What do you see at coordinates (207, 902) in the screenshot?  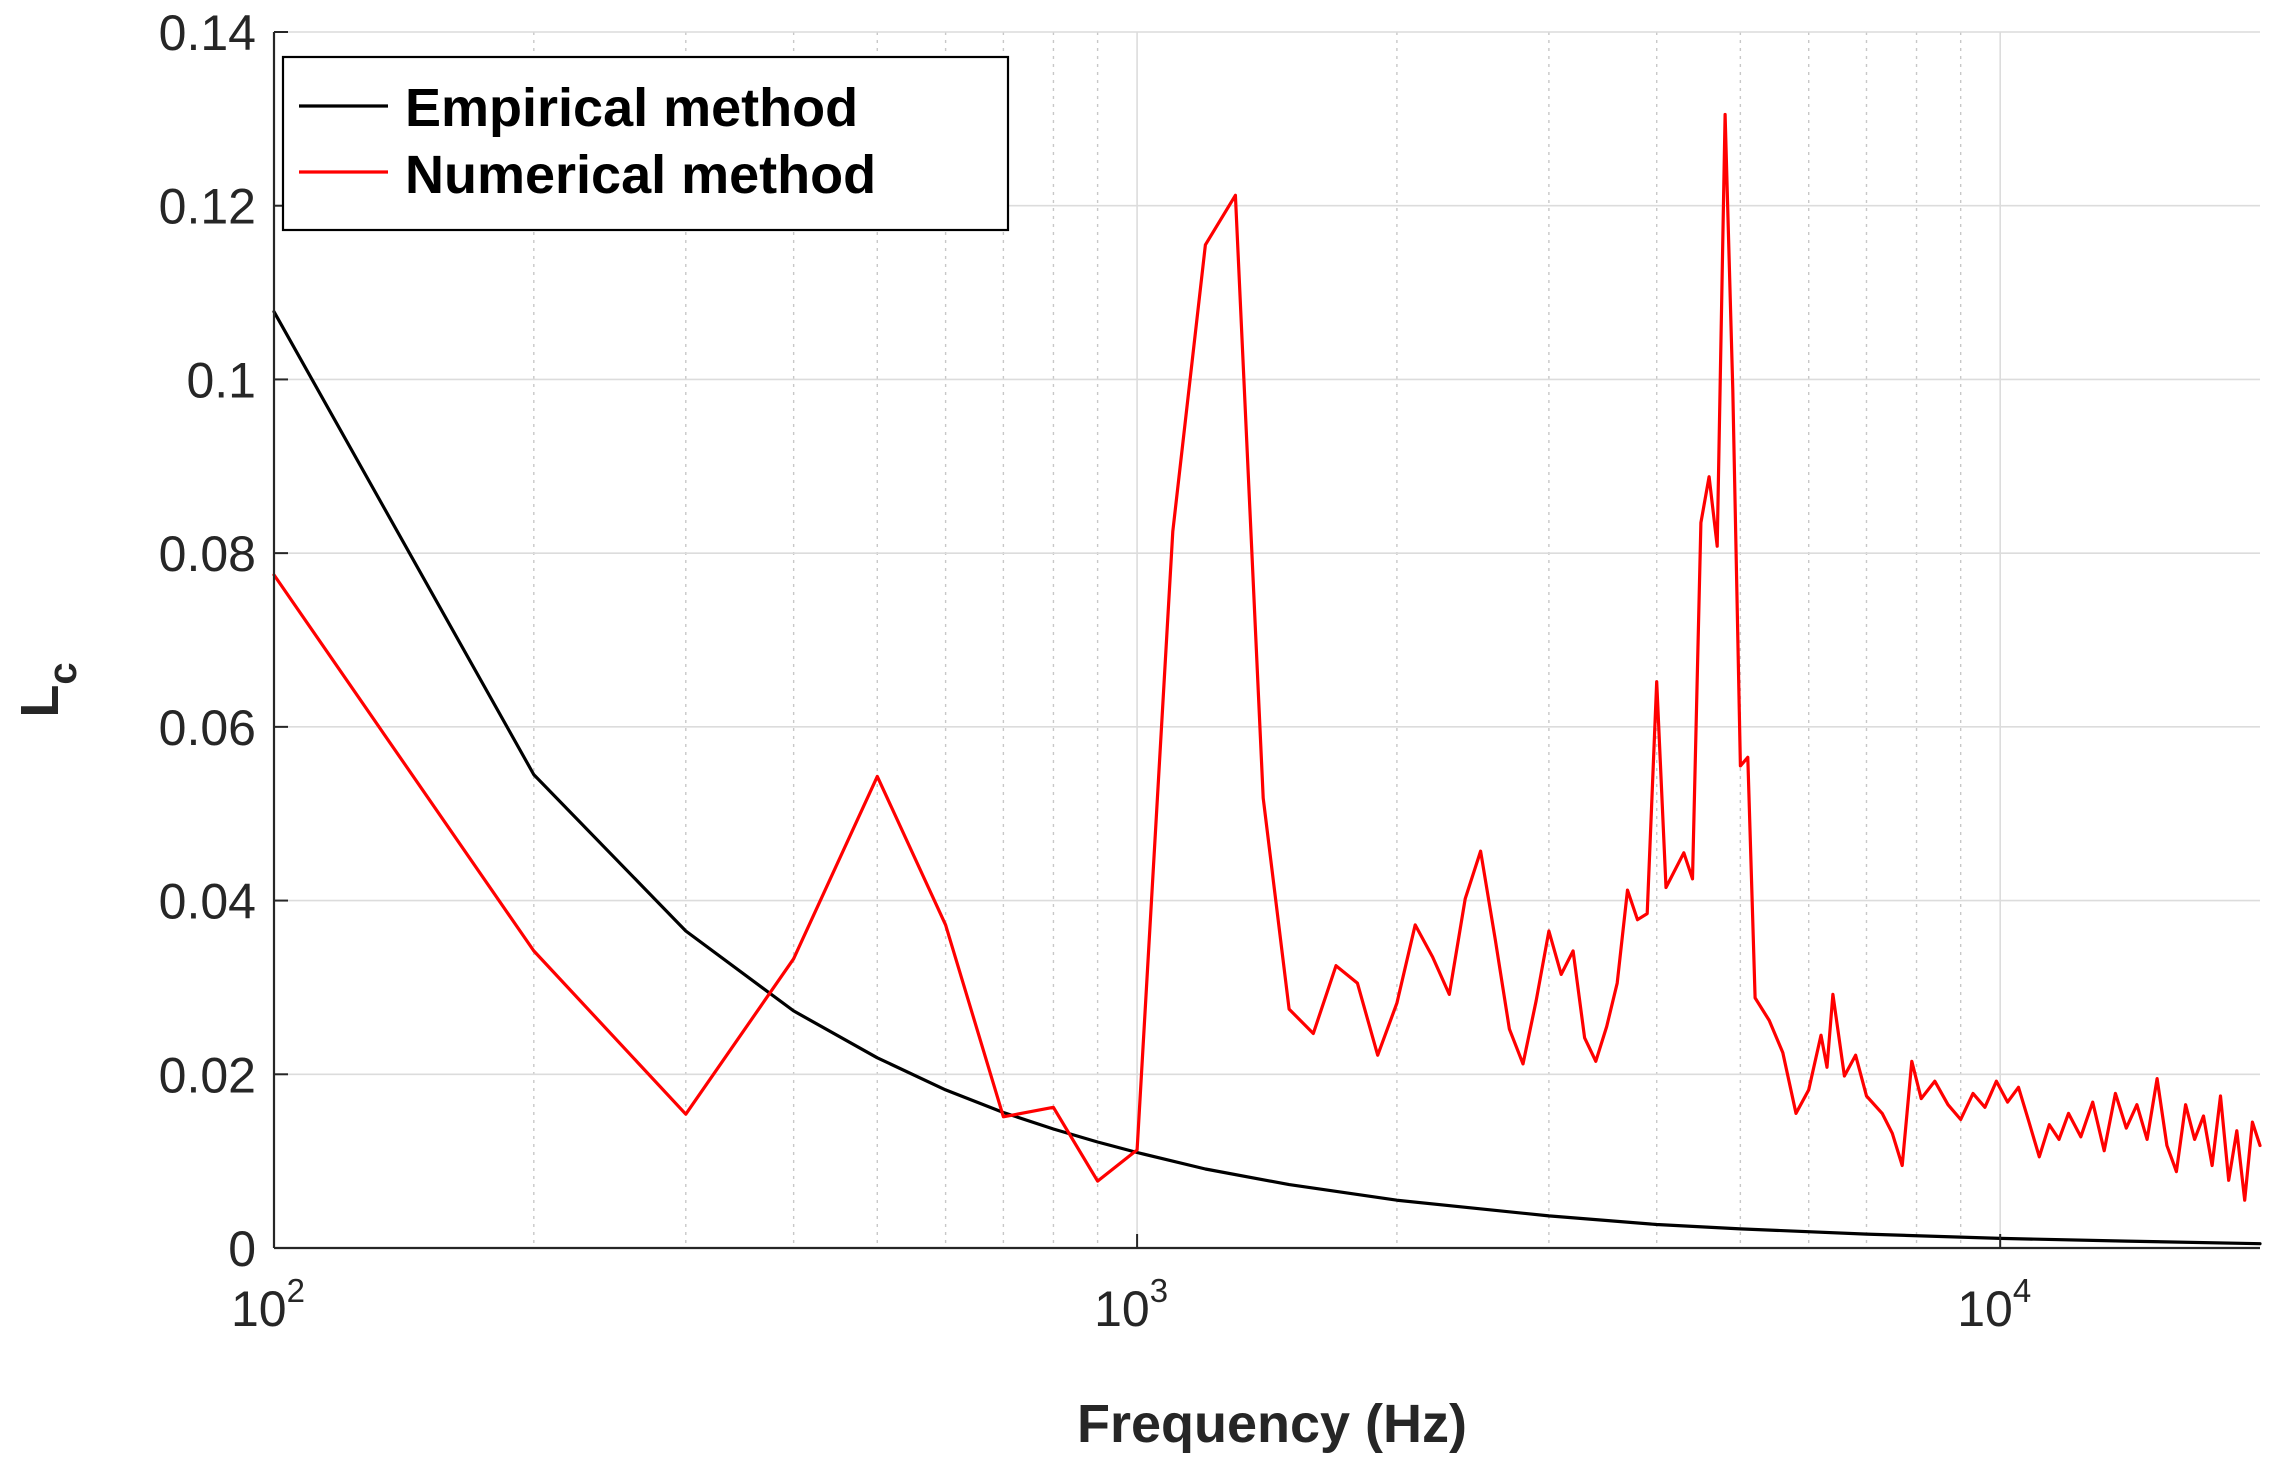 I see `y-tick-label: 0.04` at bounding box center [207, 902].